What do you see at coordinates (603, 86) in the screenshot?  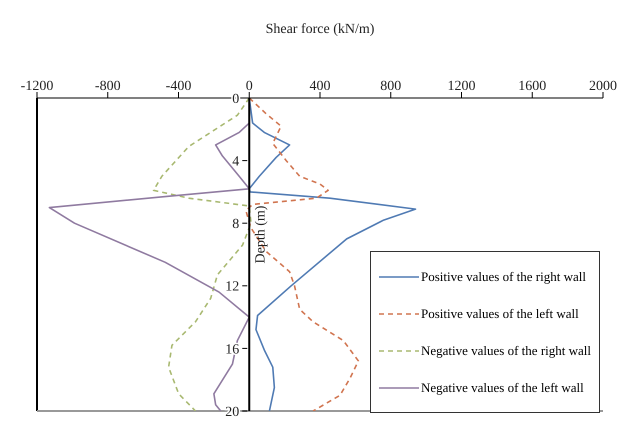 I see `x-tick-label: 2000` at bounding box center [603, 86].